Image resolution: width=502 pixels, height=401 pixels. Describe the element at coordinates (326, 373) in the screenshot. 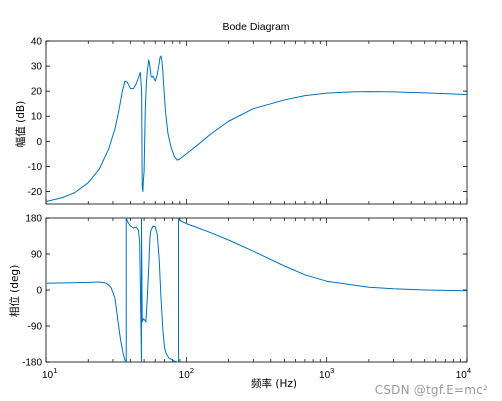

I see `x-tick-label: 10³` at that location.